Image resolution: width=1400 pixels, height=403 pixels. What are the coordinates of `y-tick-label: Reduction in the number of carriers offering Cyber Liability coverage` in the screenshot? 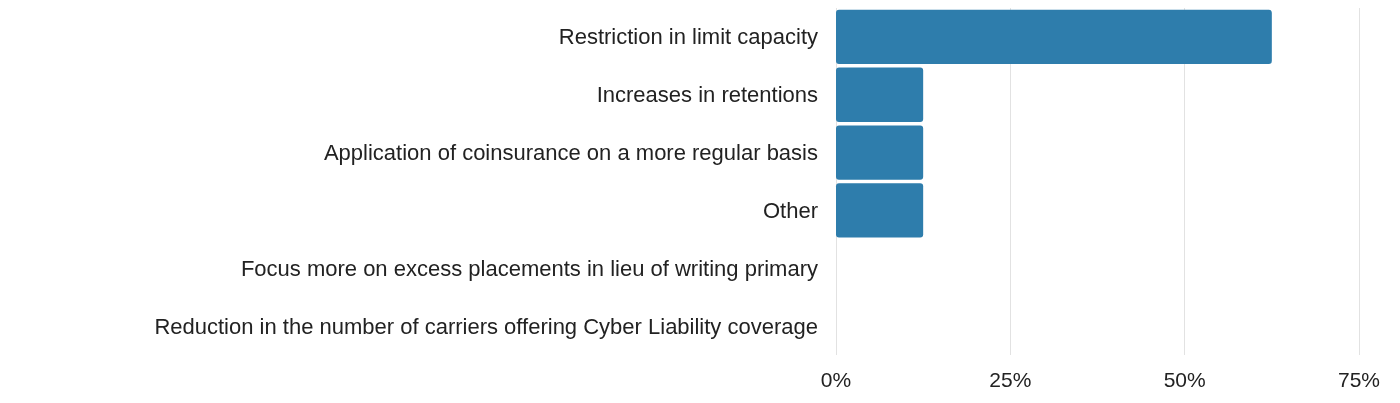 It's located at (486, 326).